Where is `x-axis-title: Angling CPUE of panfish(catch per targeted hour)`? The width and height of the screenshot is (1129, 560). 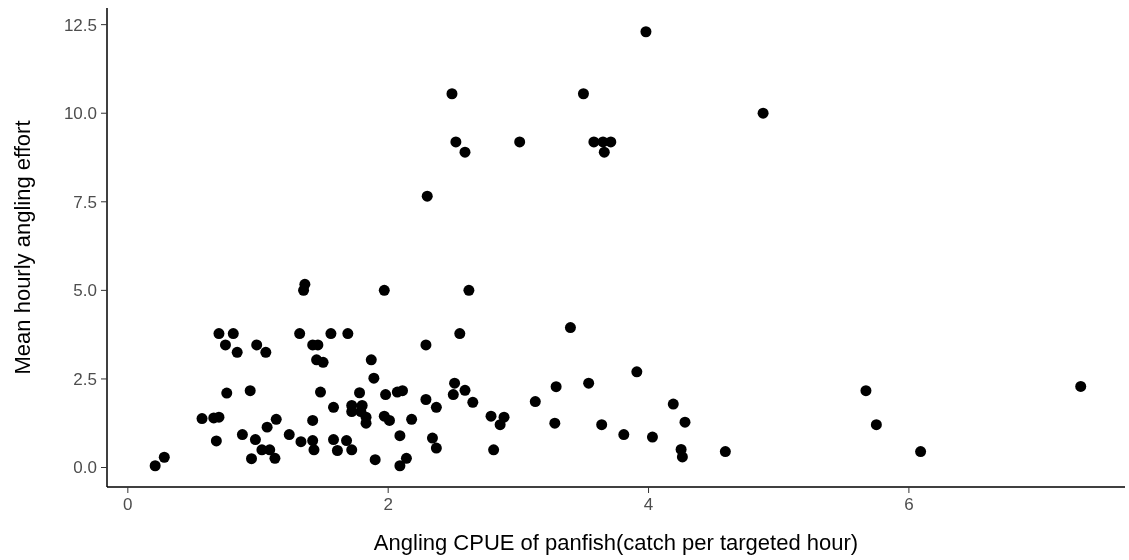
x-axis-title: Angling CPUE of panfish(catch per targeted hour) is located at coordinates (616, 542).